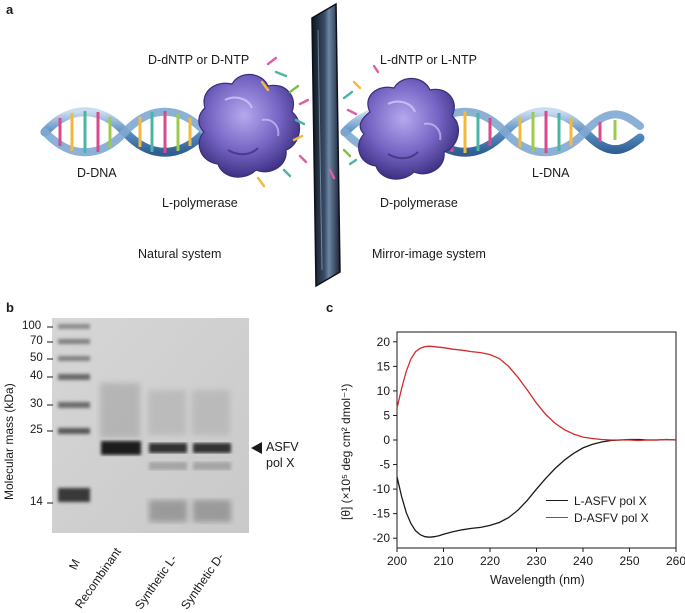  What do you see at coordinates (551, 173) in the screenshot?
I see `right-dna-label: L-DNA` at bounding box center [551, 173].